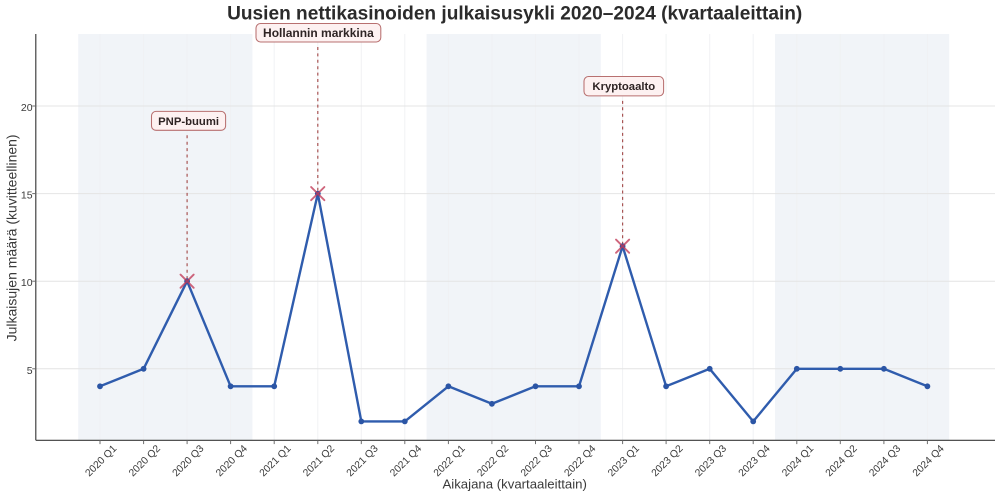 The height and width of the screenshot is (502, 1000). What do you see at coordinates (188, 122) in the screenshot?
I see `svg-text: PNP-buumi` at bounding box center [188, 122].